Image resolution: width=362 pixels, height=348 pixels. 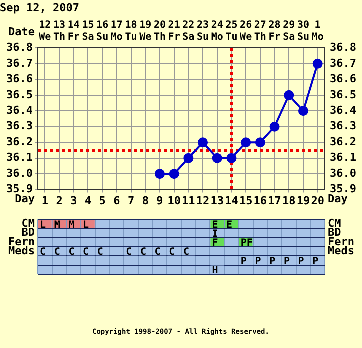 I want to click on y-tick-label: 36.5, so click(x=19, y=95).